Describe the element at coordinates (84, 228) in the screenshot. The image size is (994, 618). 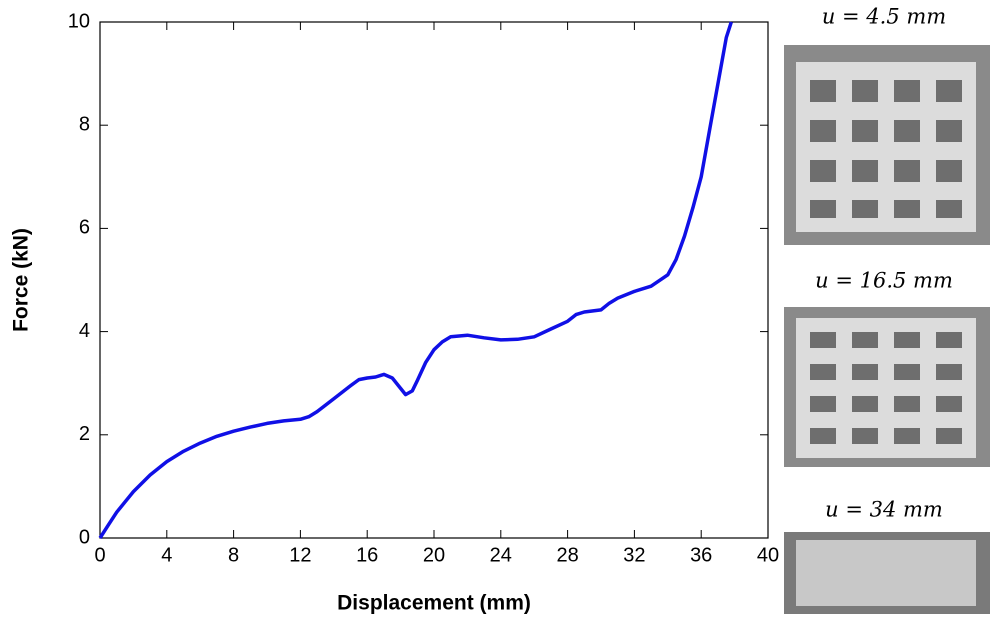
I see `y-tick-label: 6` at that location.